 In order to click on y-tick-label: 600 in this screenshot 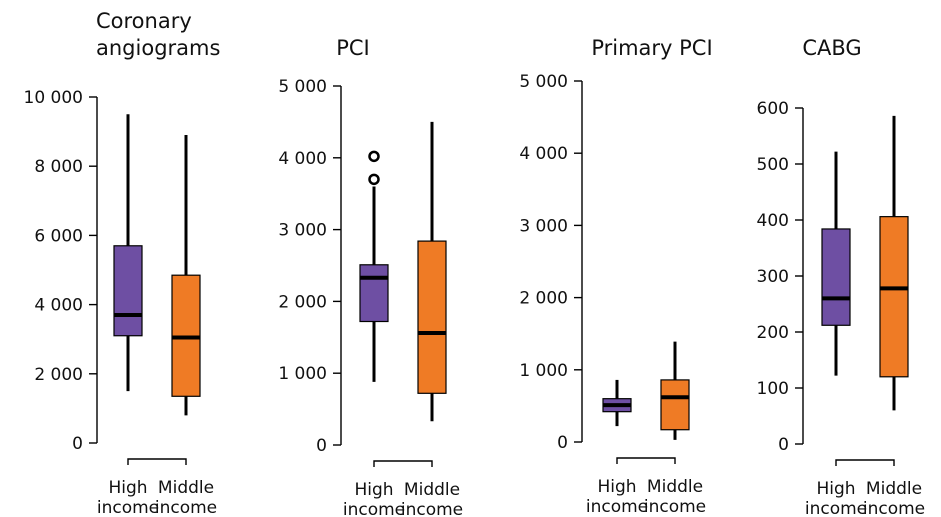, I will do `click(773, 109)`.